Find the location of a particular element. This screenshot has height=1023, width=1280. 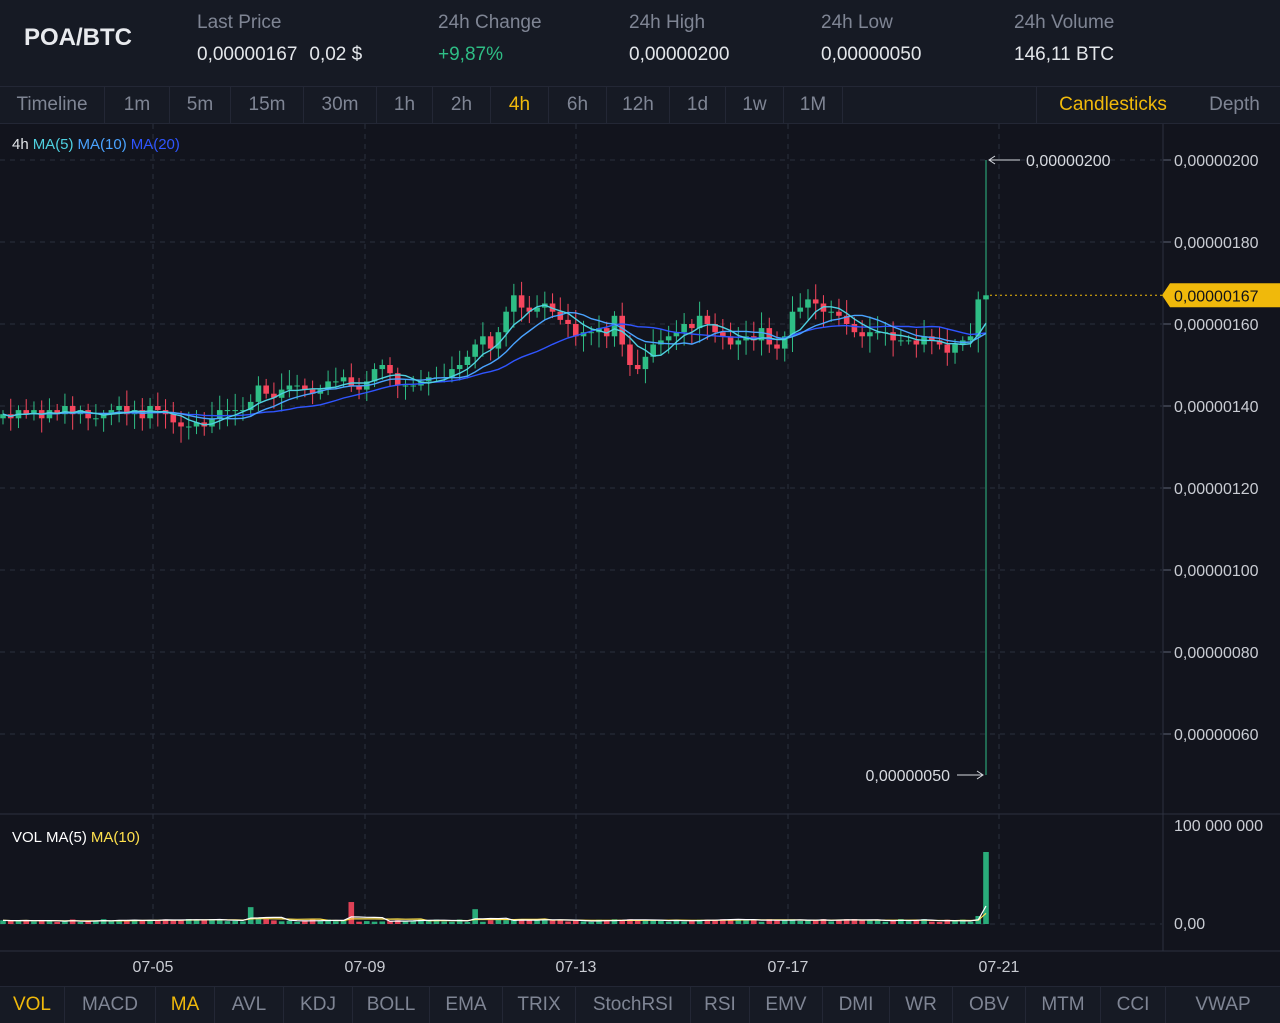

indicator-rsi: RSI is located at coordinates (720, 1005).